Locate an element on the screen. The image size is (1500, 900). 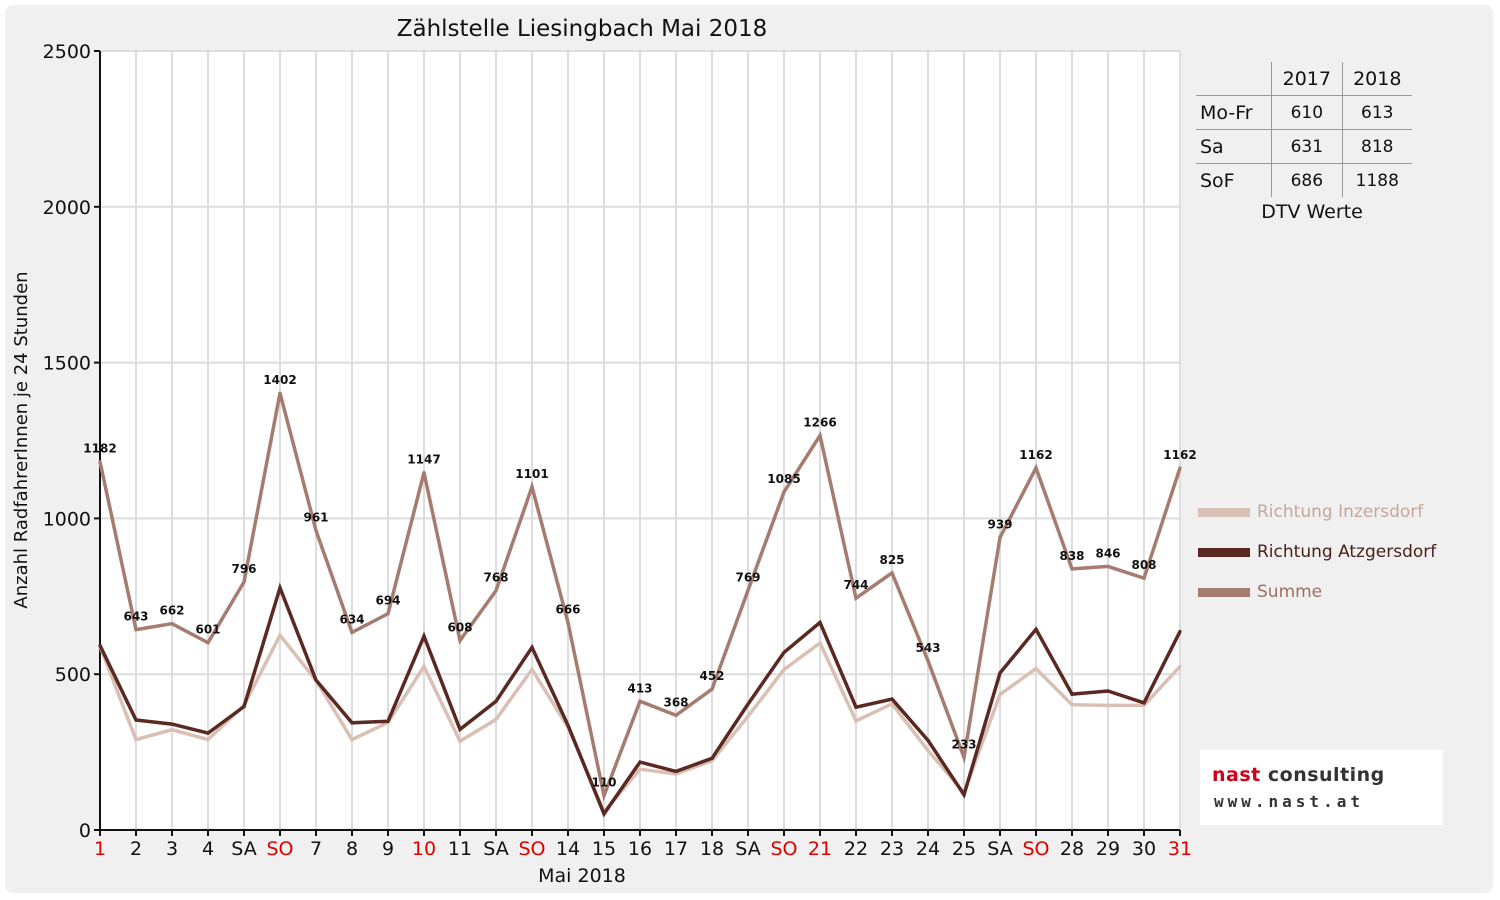
x-tick-label: 7 is located at coordinates (316, 849).